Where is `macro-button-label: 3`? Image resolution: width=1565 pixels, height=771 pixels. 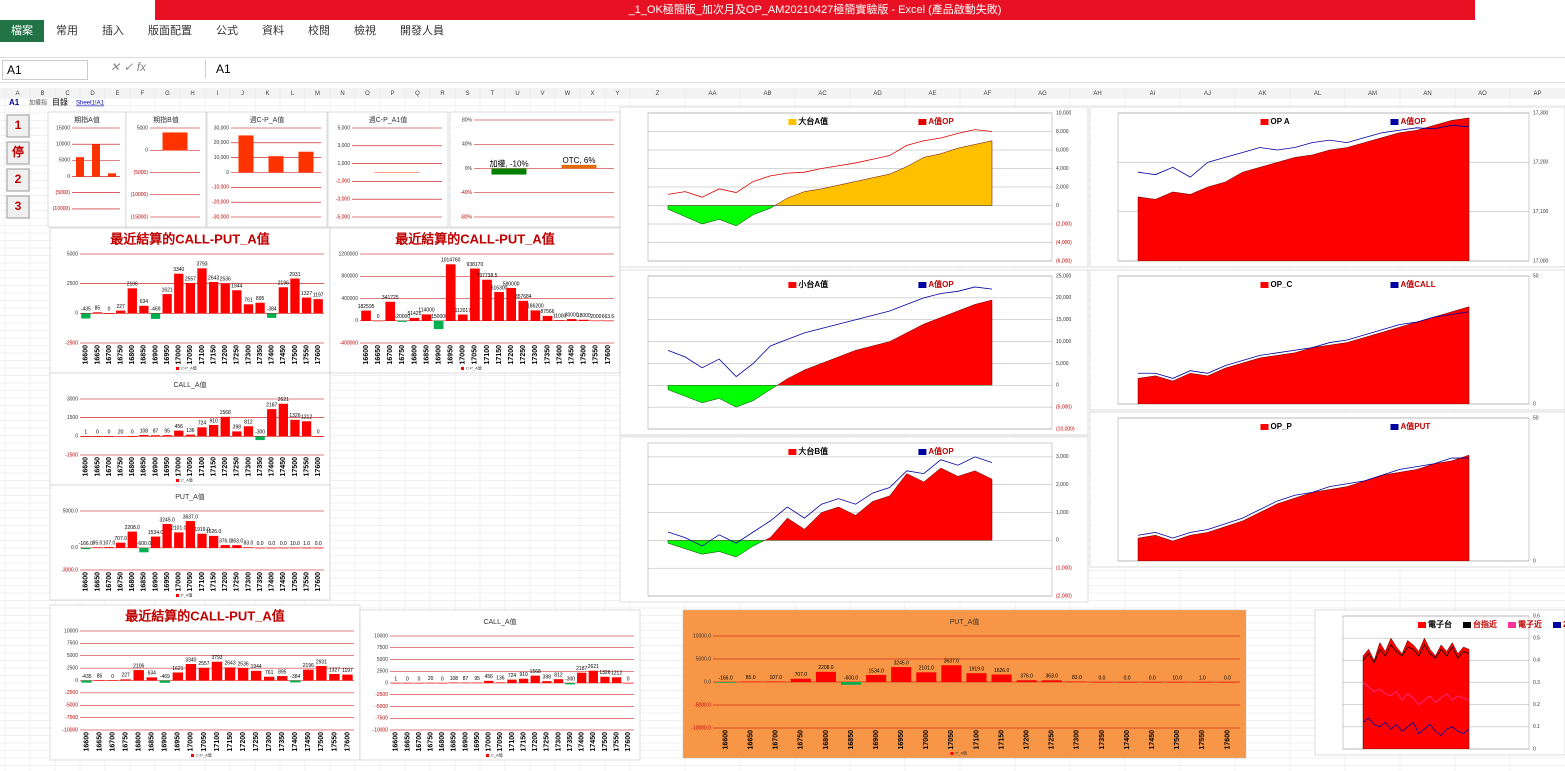 macro-button-label: 3 is located at coordinates (18, 206).